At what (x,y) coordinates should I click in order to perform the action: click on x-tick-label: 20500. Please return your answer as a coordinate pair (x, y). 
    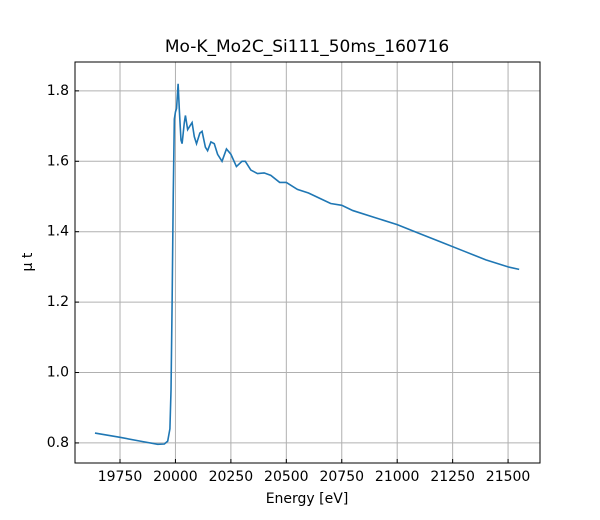
    Looking at the image, I should click on (286, 477).